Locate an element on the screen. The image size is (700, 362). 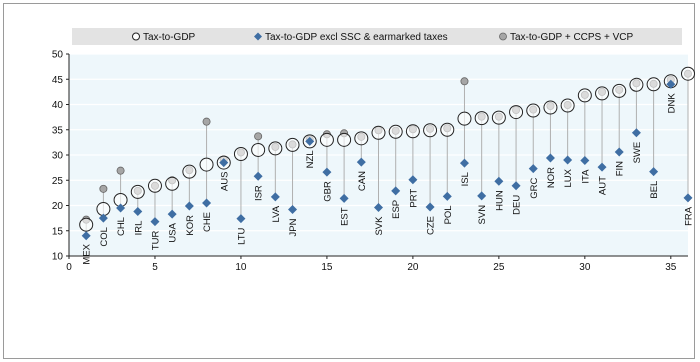
y-tick-label: 50 is located at coordinates (58, 55).